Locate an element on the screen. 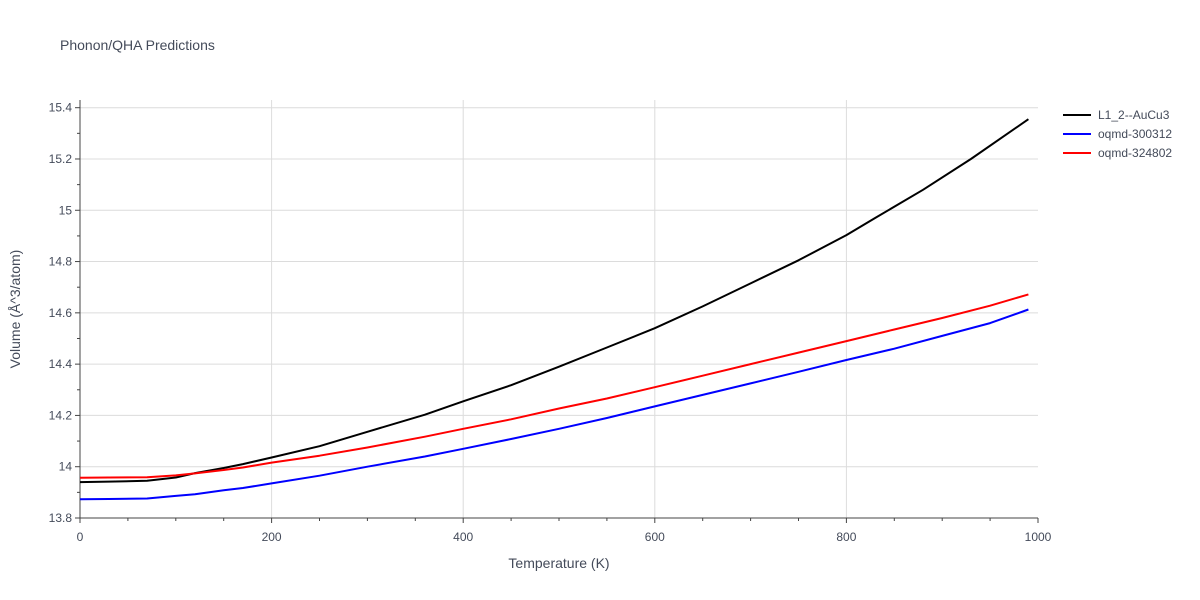 This screenshot has width=1200, height=600. legend-item: L1_2--AuCu3 is located at coordinates (1116, 115).